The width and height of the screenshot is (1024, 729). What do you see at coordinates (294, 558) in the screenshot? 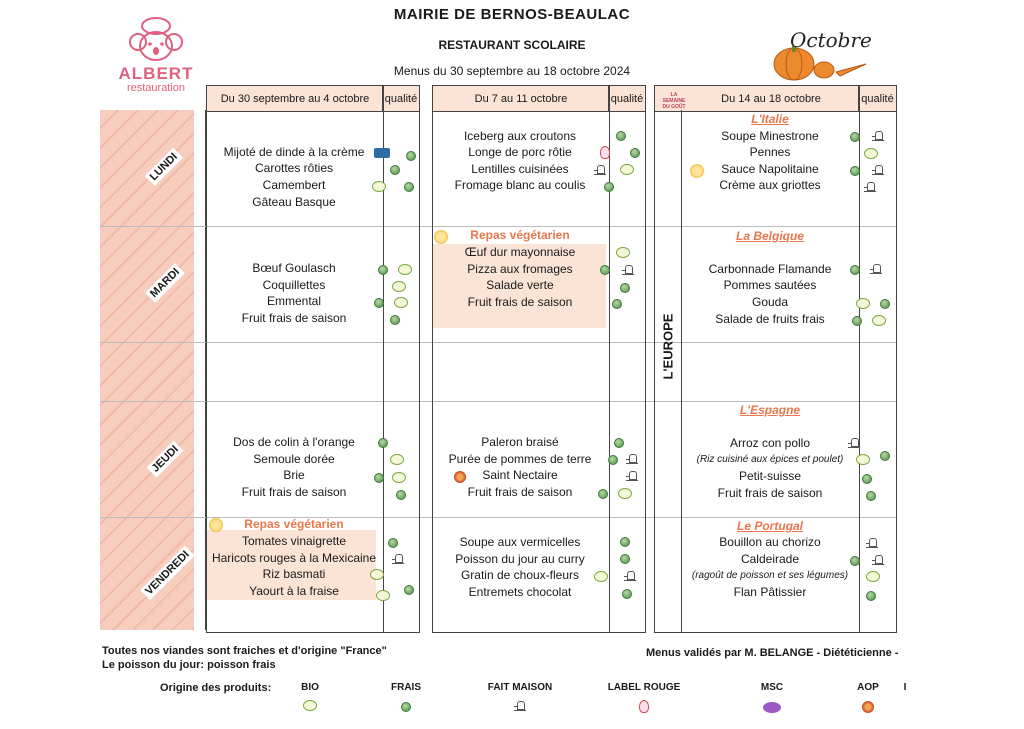
I see `menu-item: Haricots rouges à la Mexicaine` at bounding box center [294, 558].